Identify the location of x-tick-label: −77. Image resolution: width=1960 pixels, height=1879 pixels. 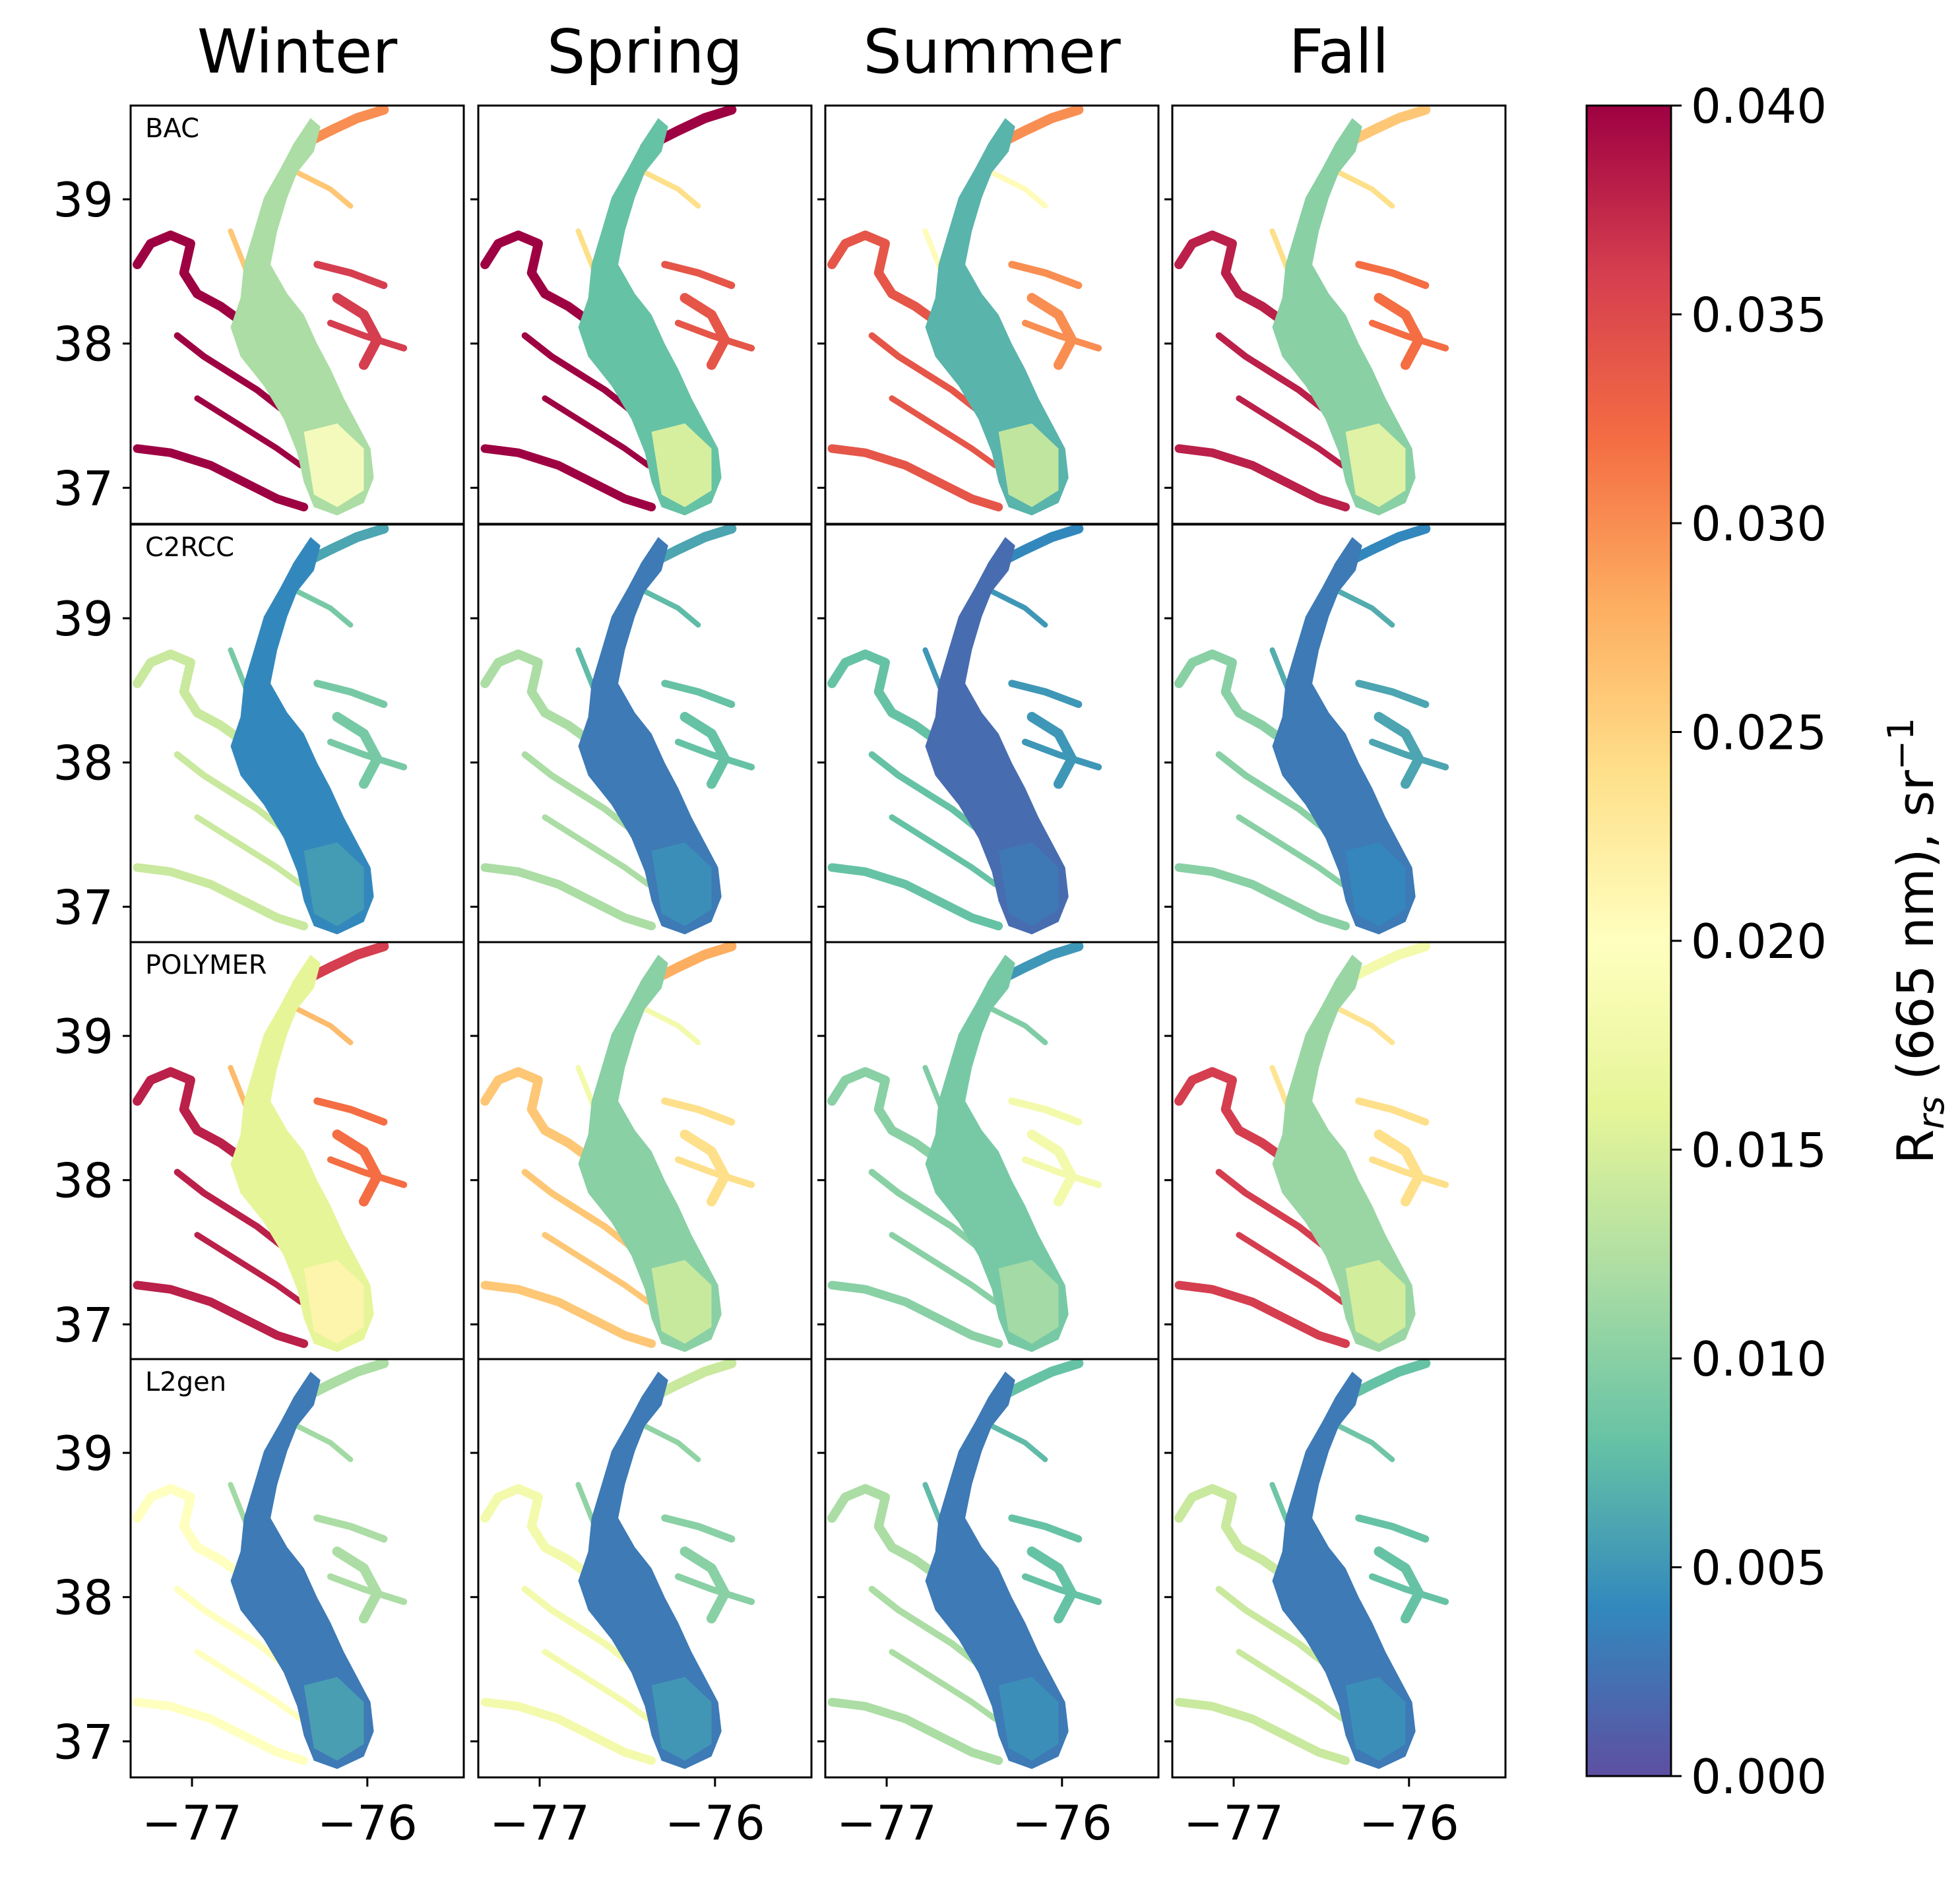
(540, 1823).